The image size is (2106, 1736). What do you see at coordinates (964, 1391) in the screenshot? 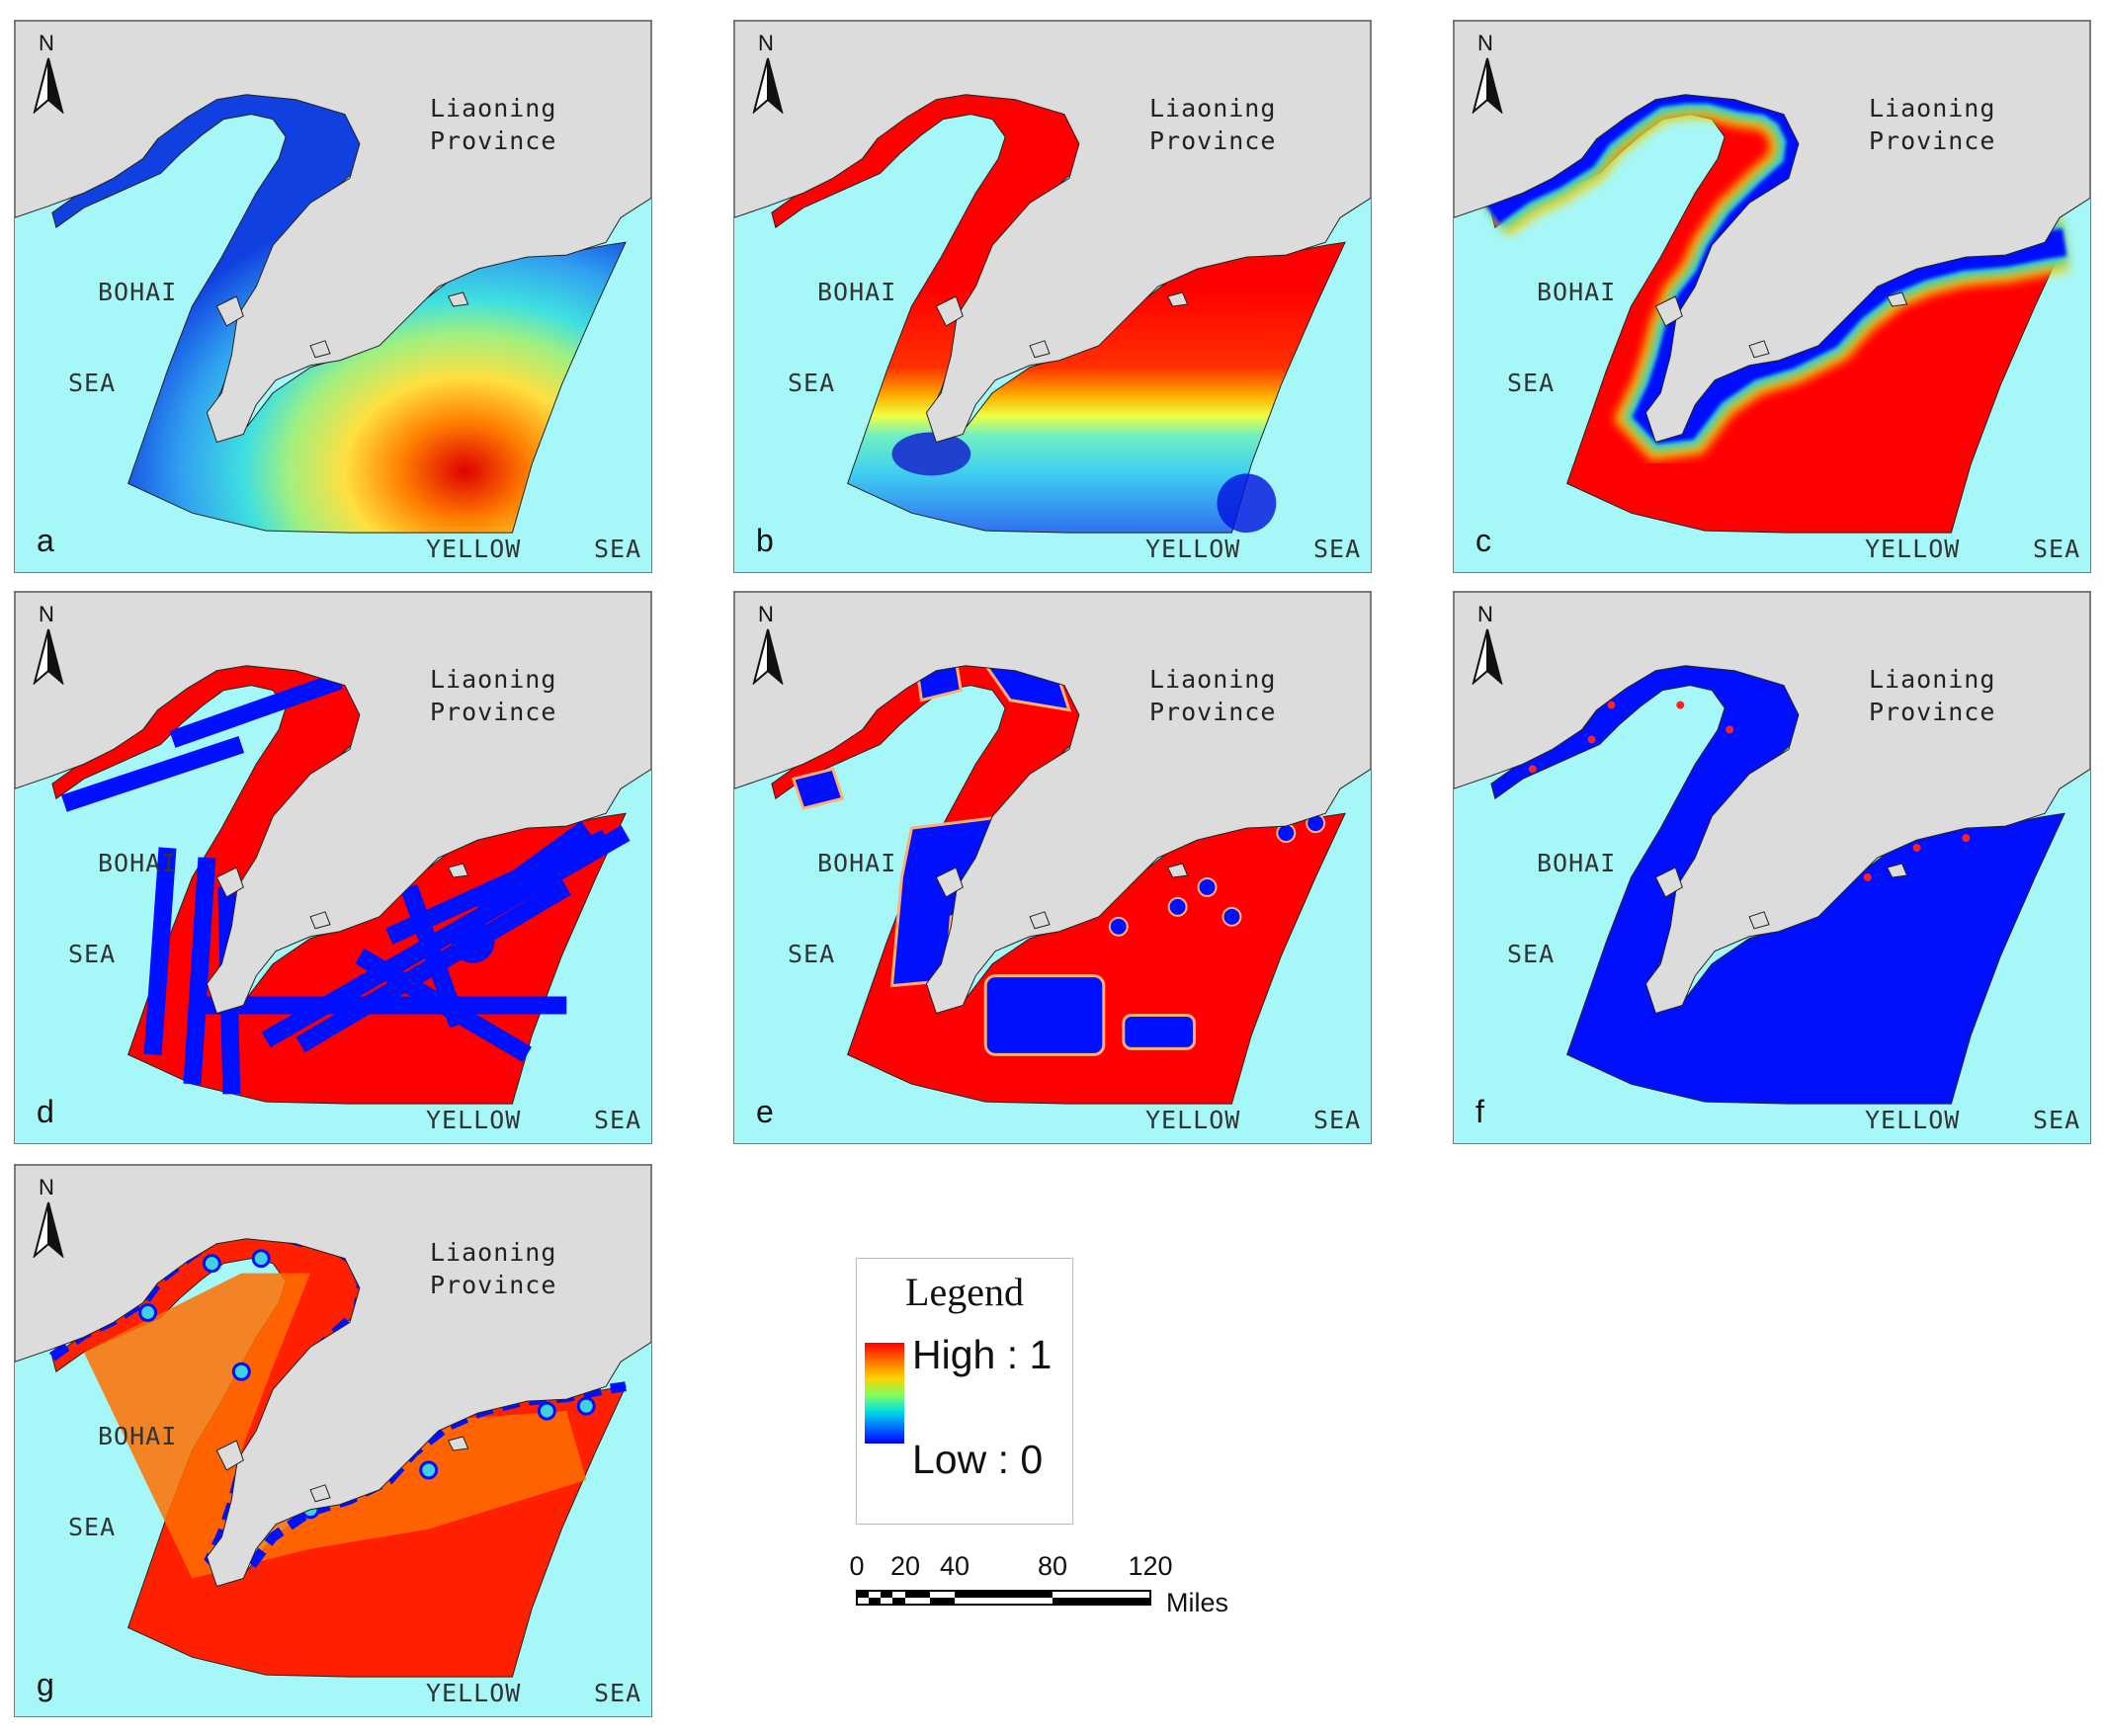
I see `legend: Legend High : 1 Low : 0` at bounding box center [964, 1391].